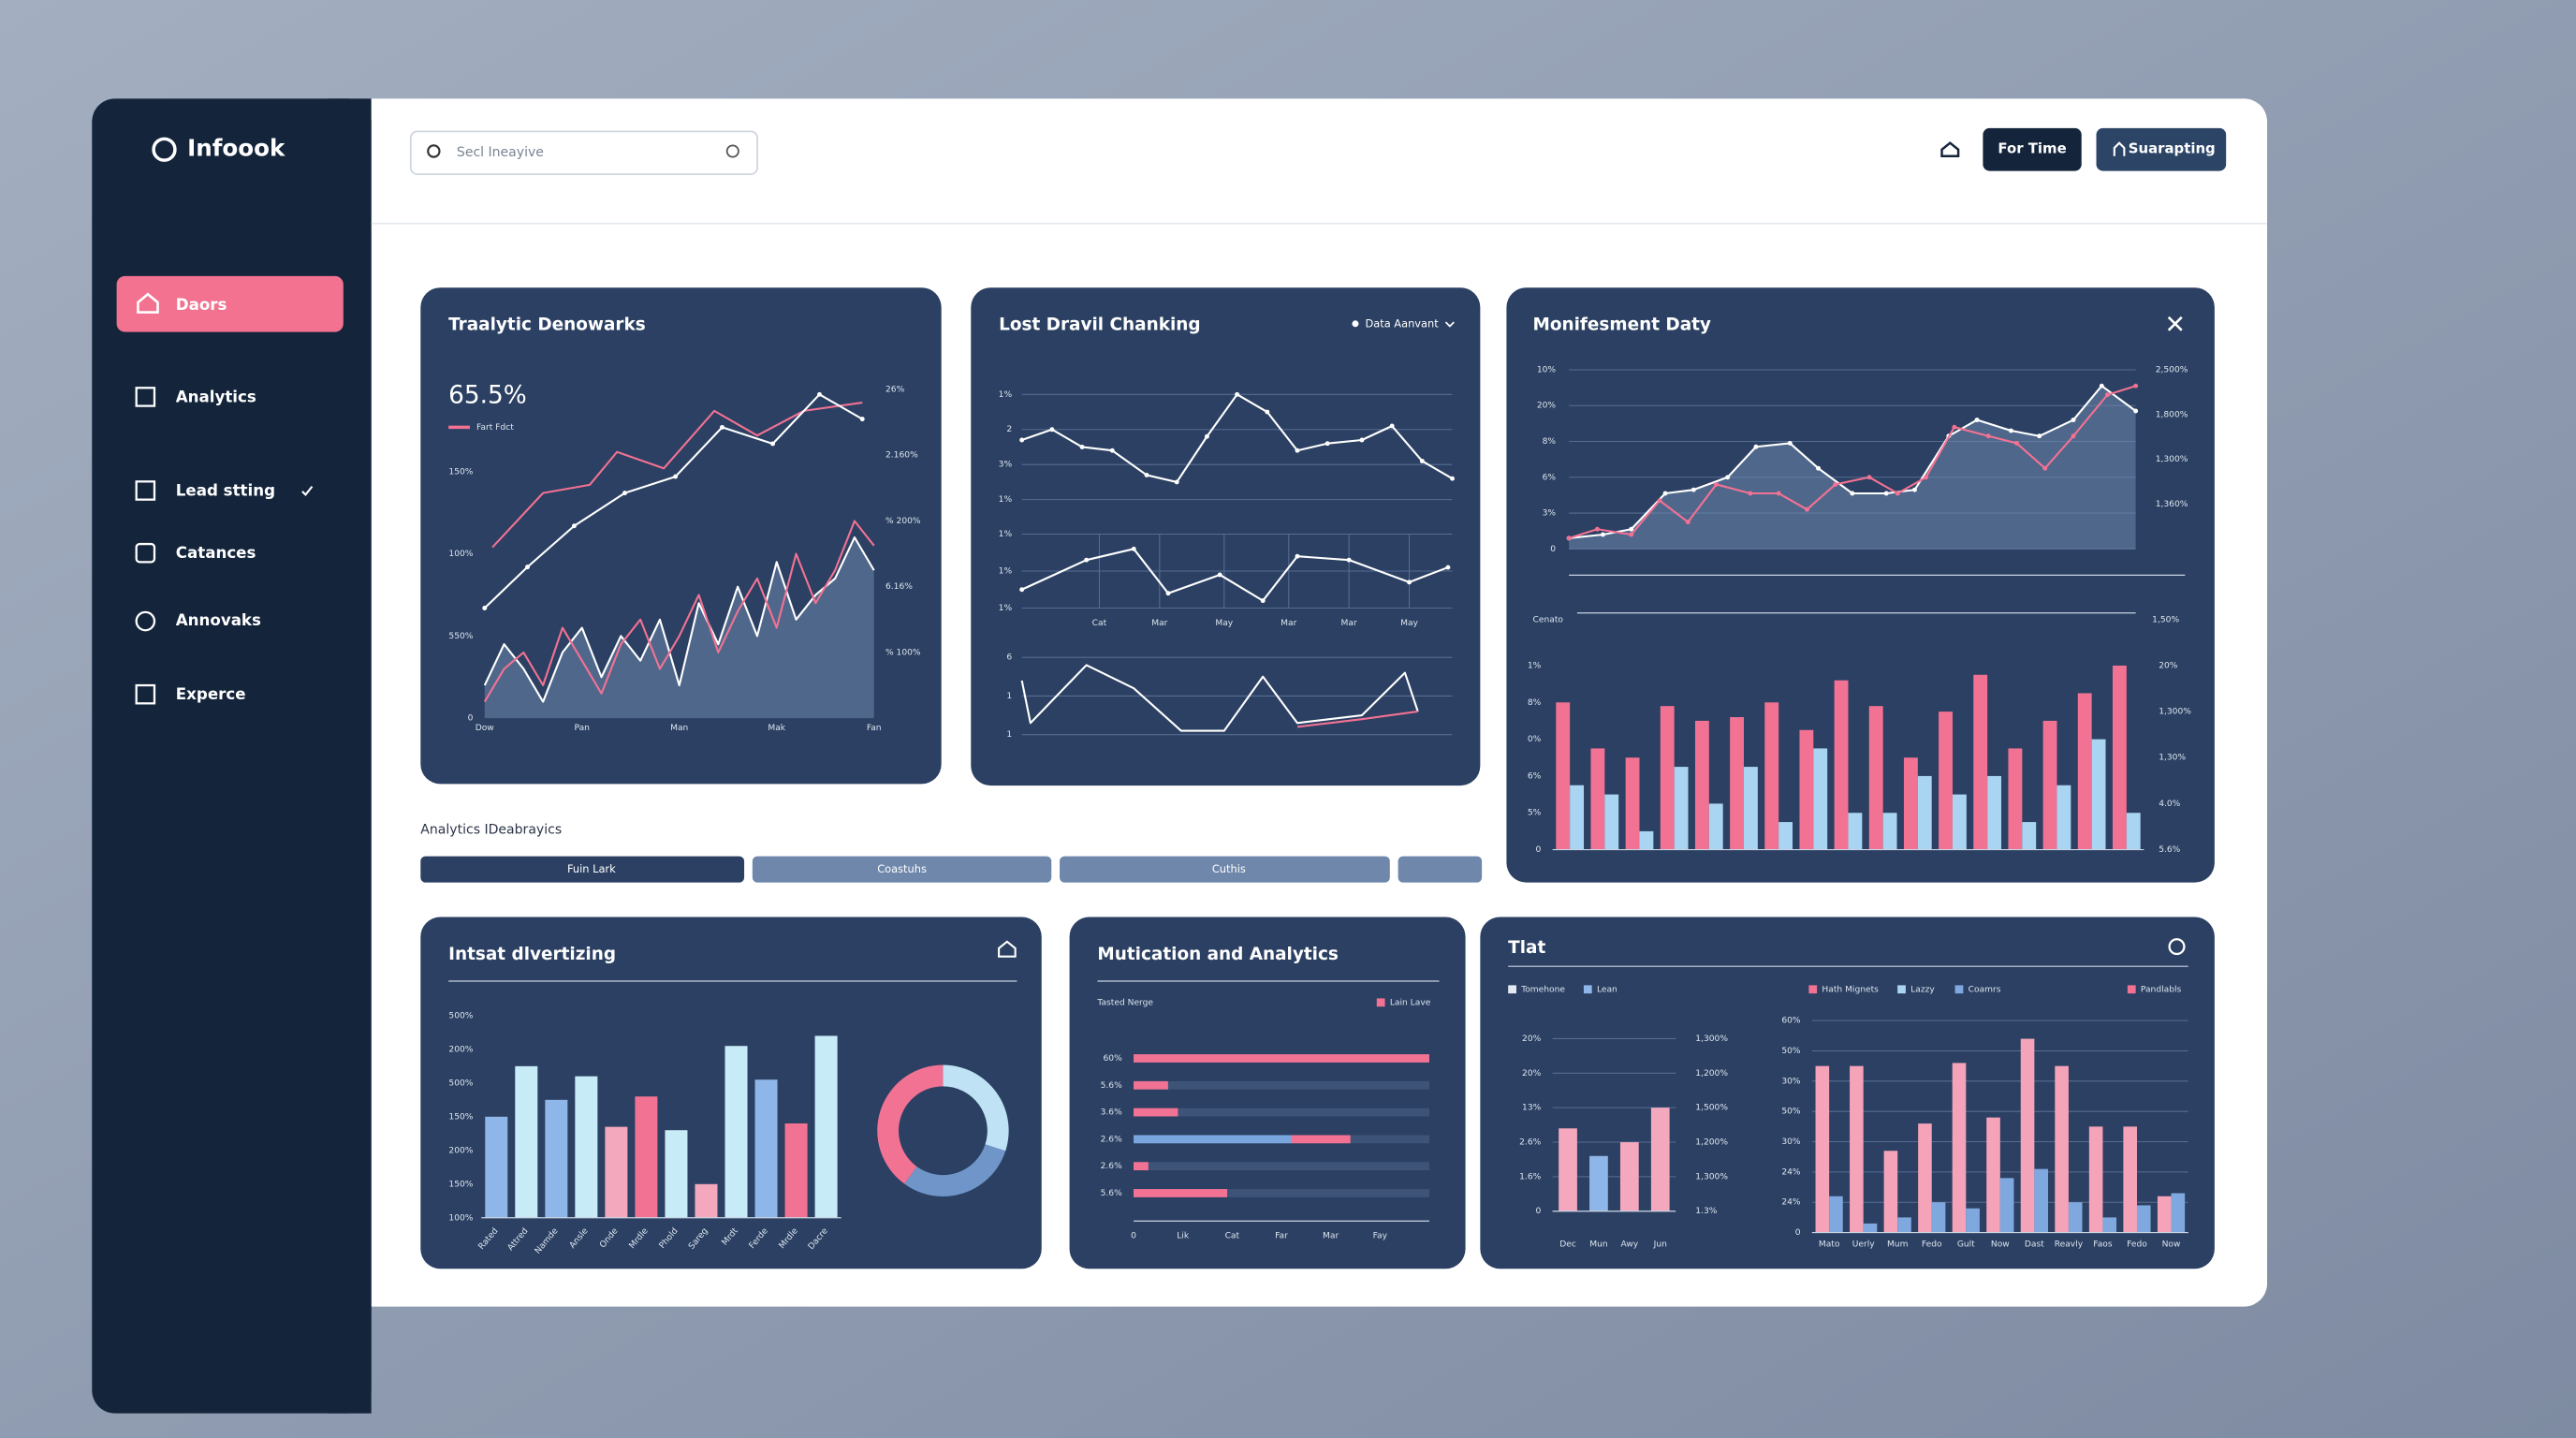  Describe the element at coordinates (1847, 1093) in the screenshot. I see `card` at that location.